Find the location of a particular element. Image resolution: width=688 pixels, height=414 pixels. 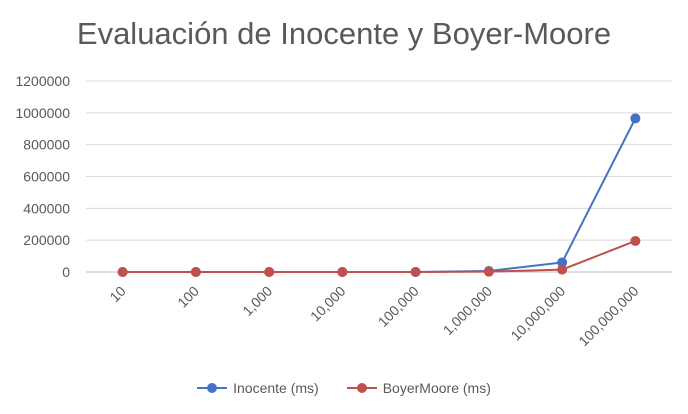

y-tick-label: 1000000 is located at coordinates (42, 113).